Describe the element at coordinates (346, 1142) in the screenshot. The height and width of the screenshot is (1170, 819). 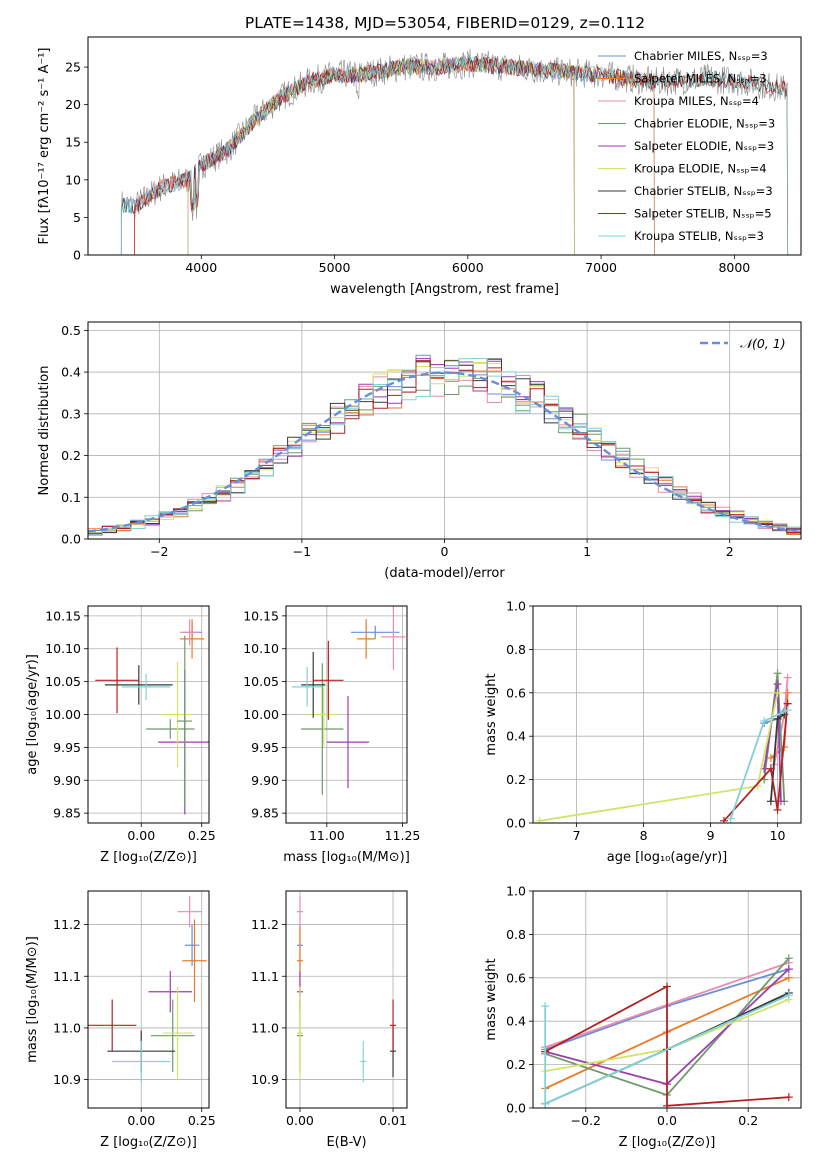
I see `x-axis-label: E(B-V)` at that location.